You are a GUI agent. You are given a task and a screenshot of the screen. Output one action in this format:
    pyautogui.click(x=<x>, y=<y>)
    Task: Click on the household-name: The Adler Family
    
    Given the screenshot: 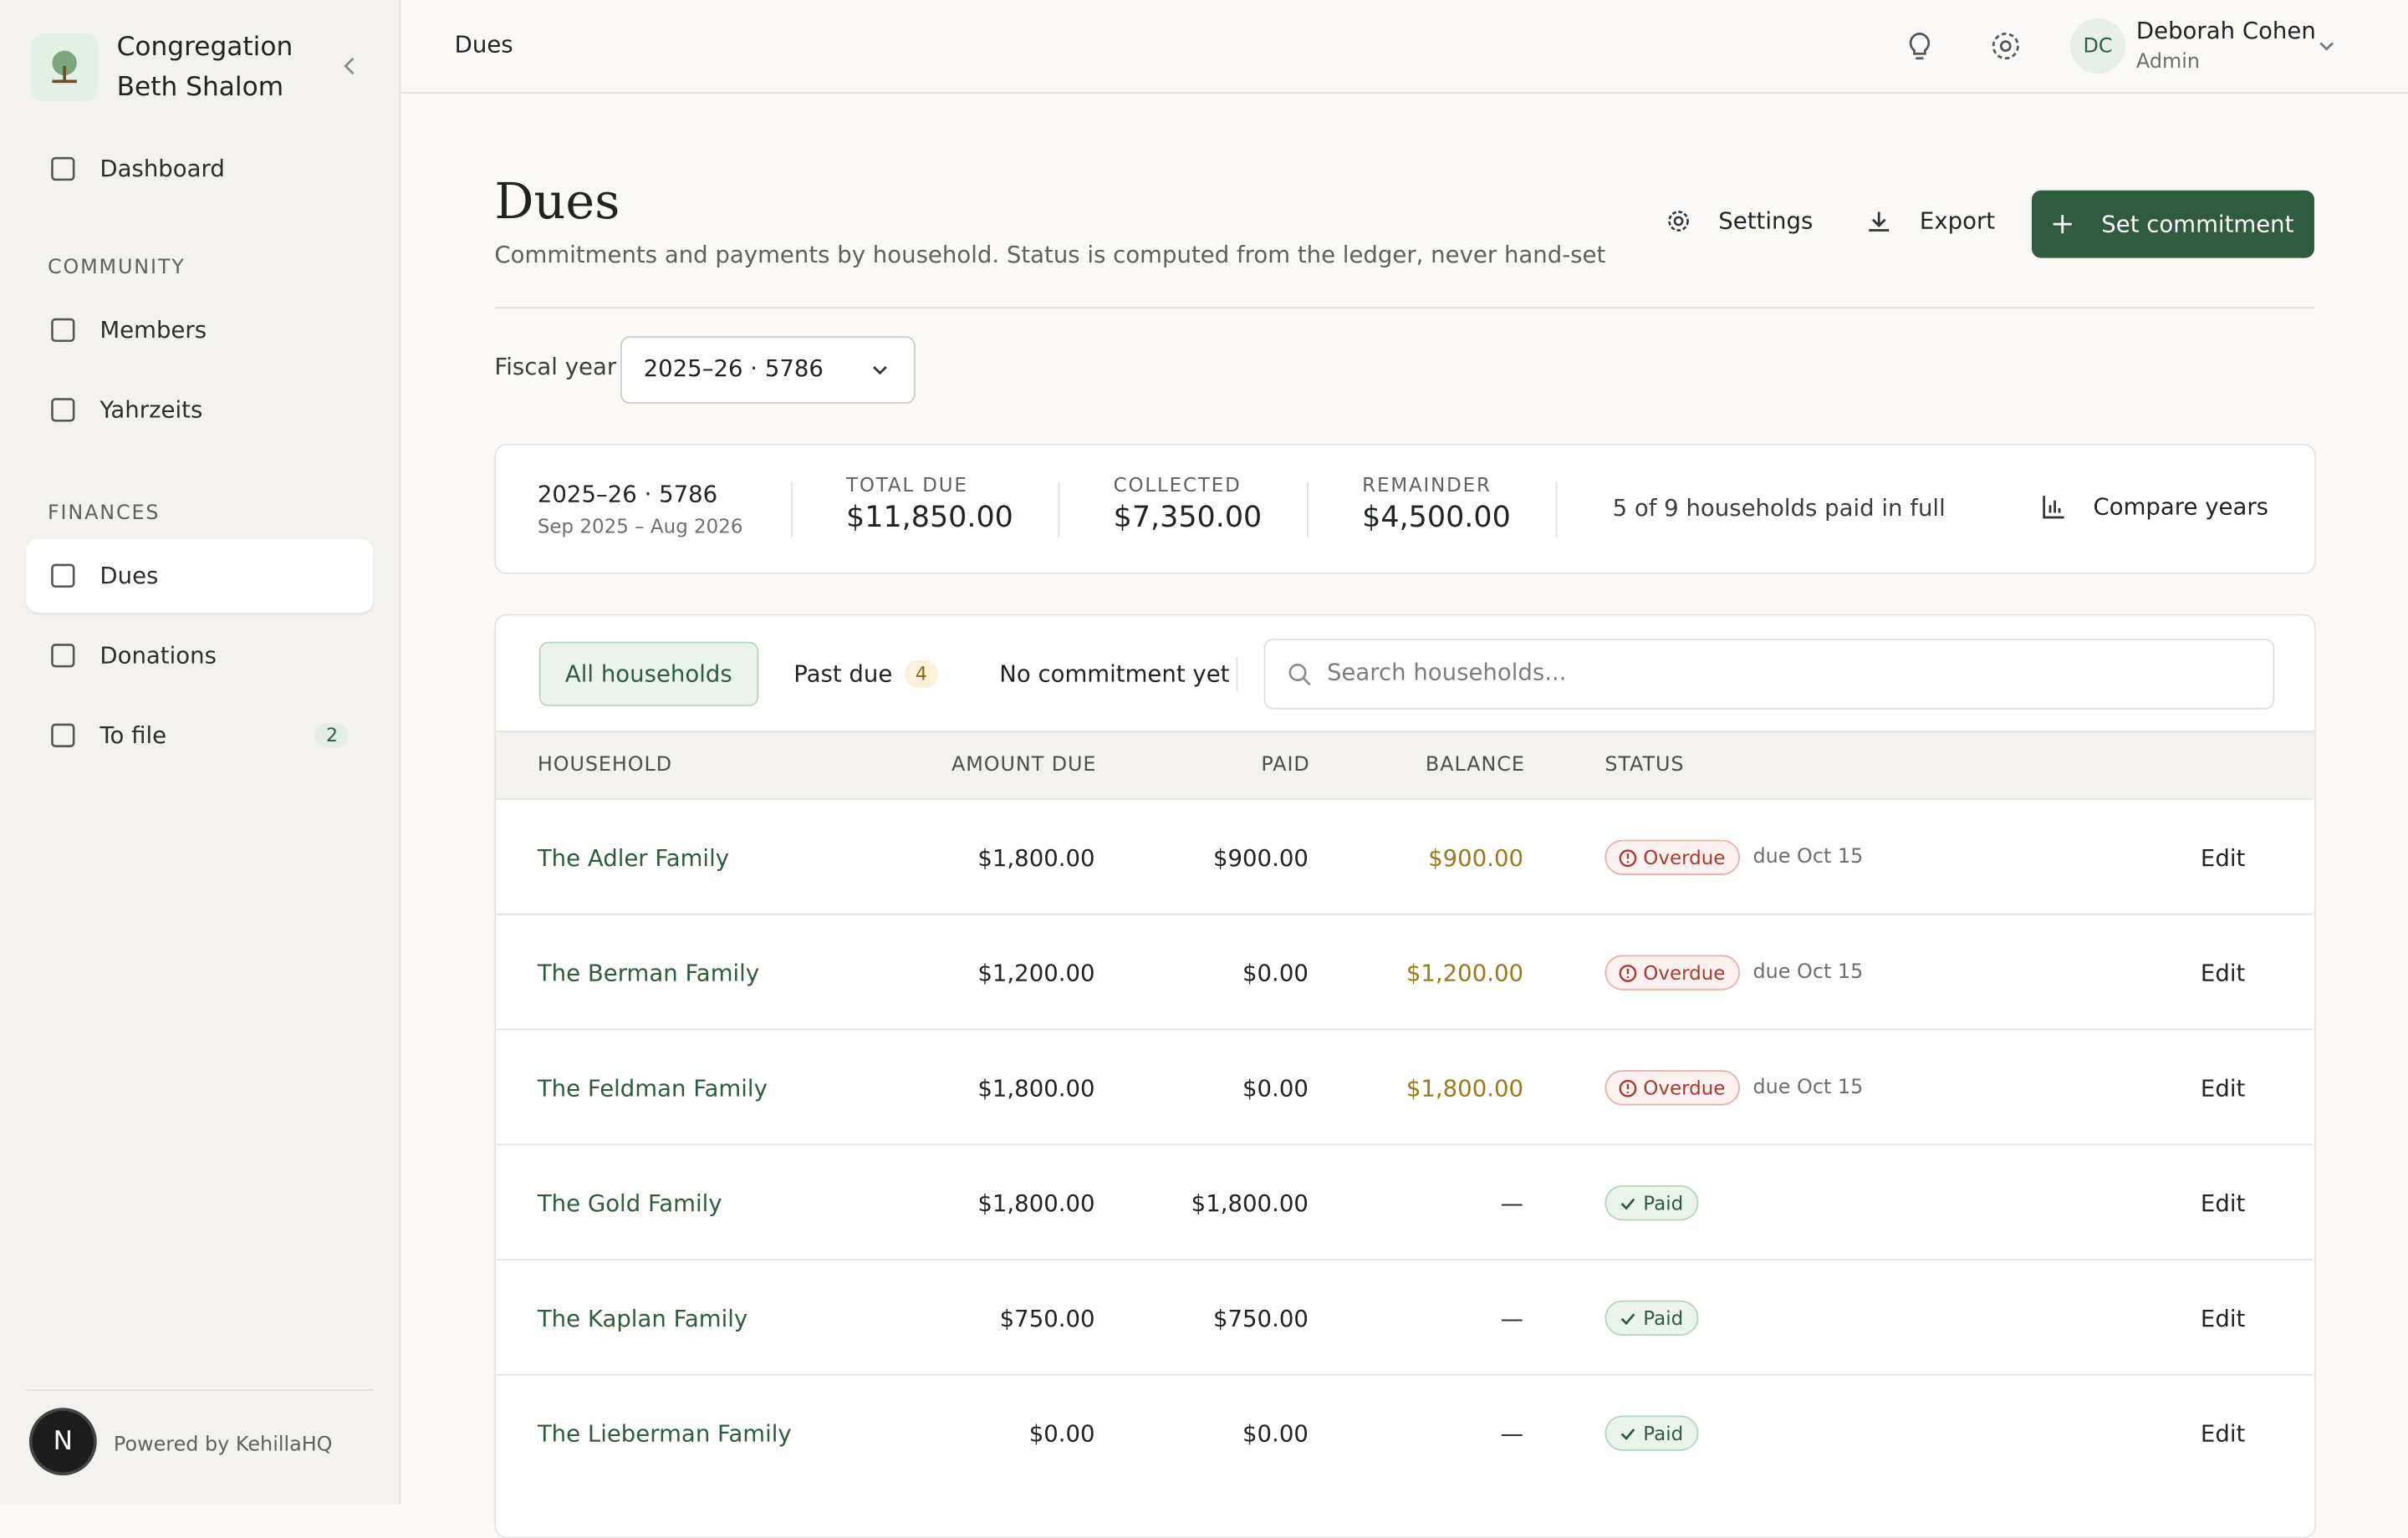 What is the action you would take?
    pyautogui.click(x=634, y=857)
    